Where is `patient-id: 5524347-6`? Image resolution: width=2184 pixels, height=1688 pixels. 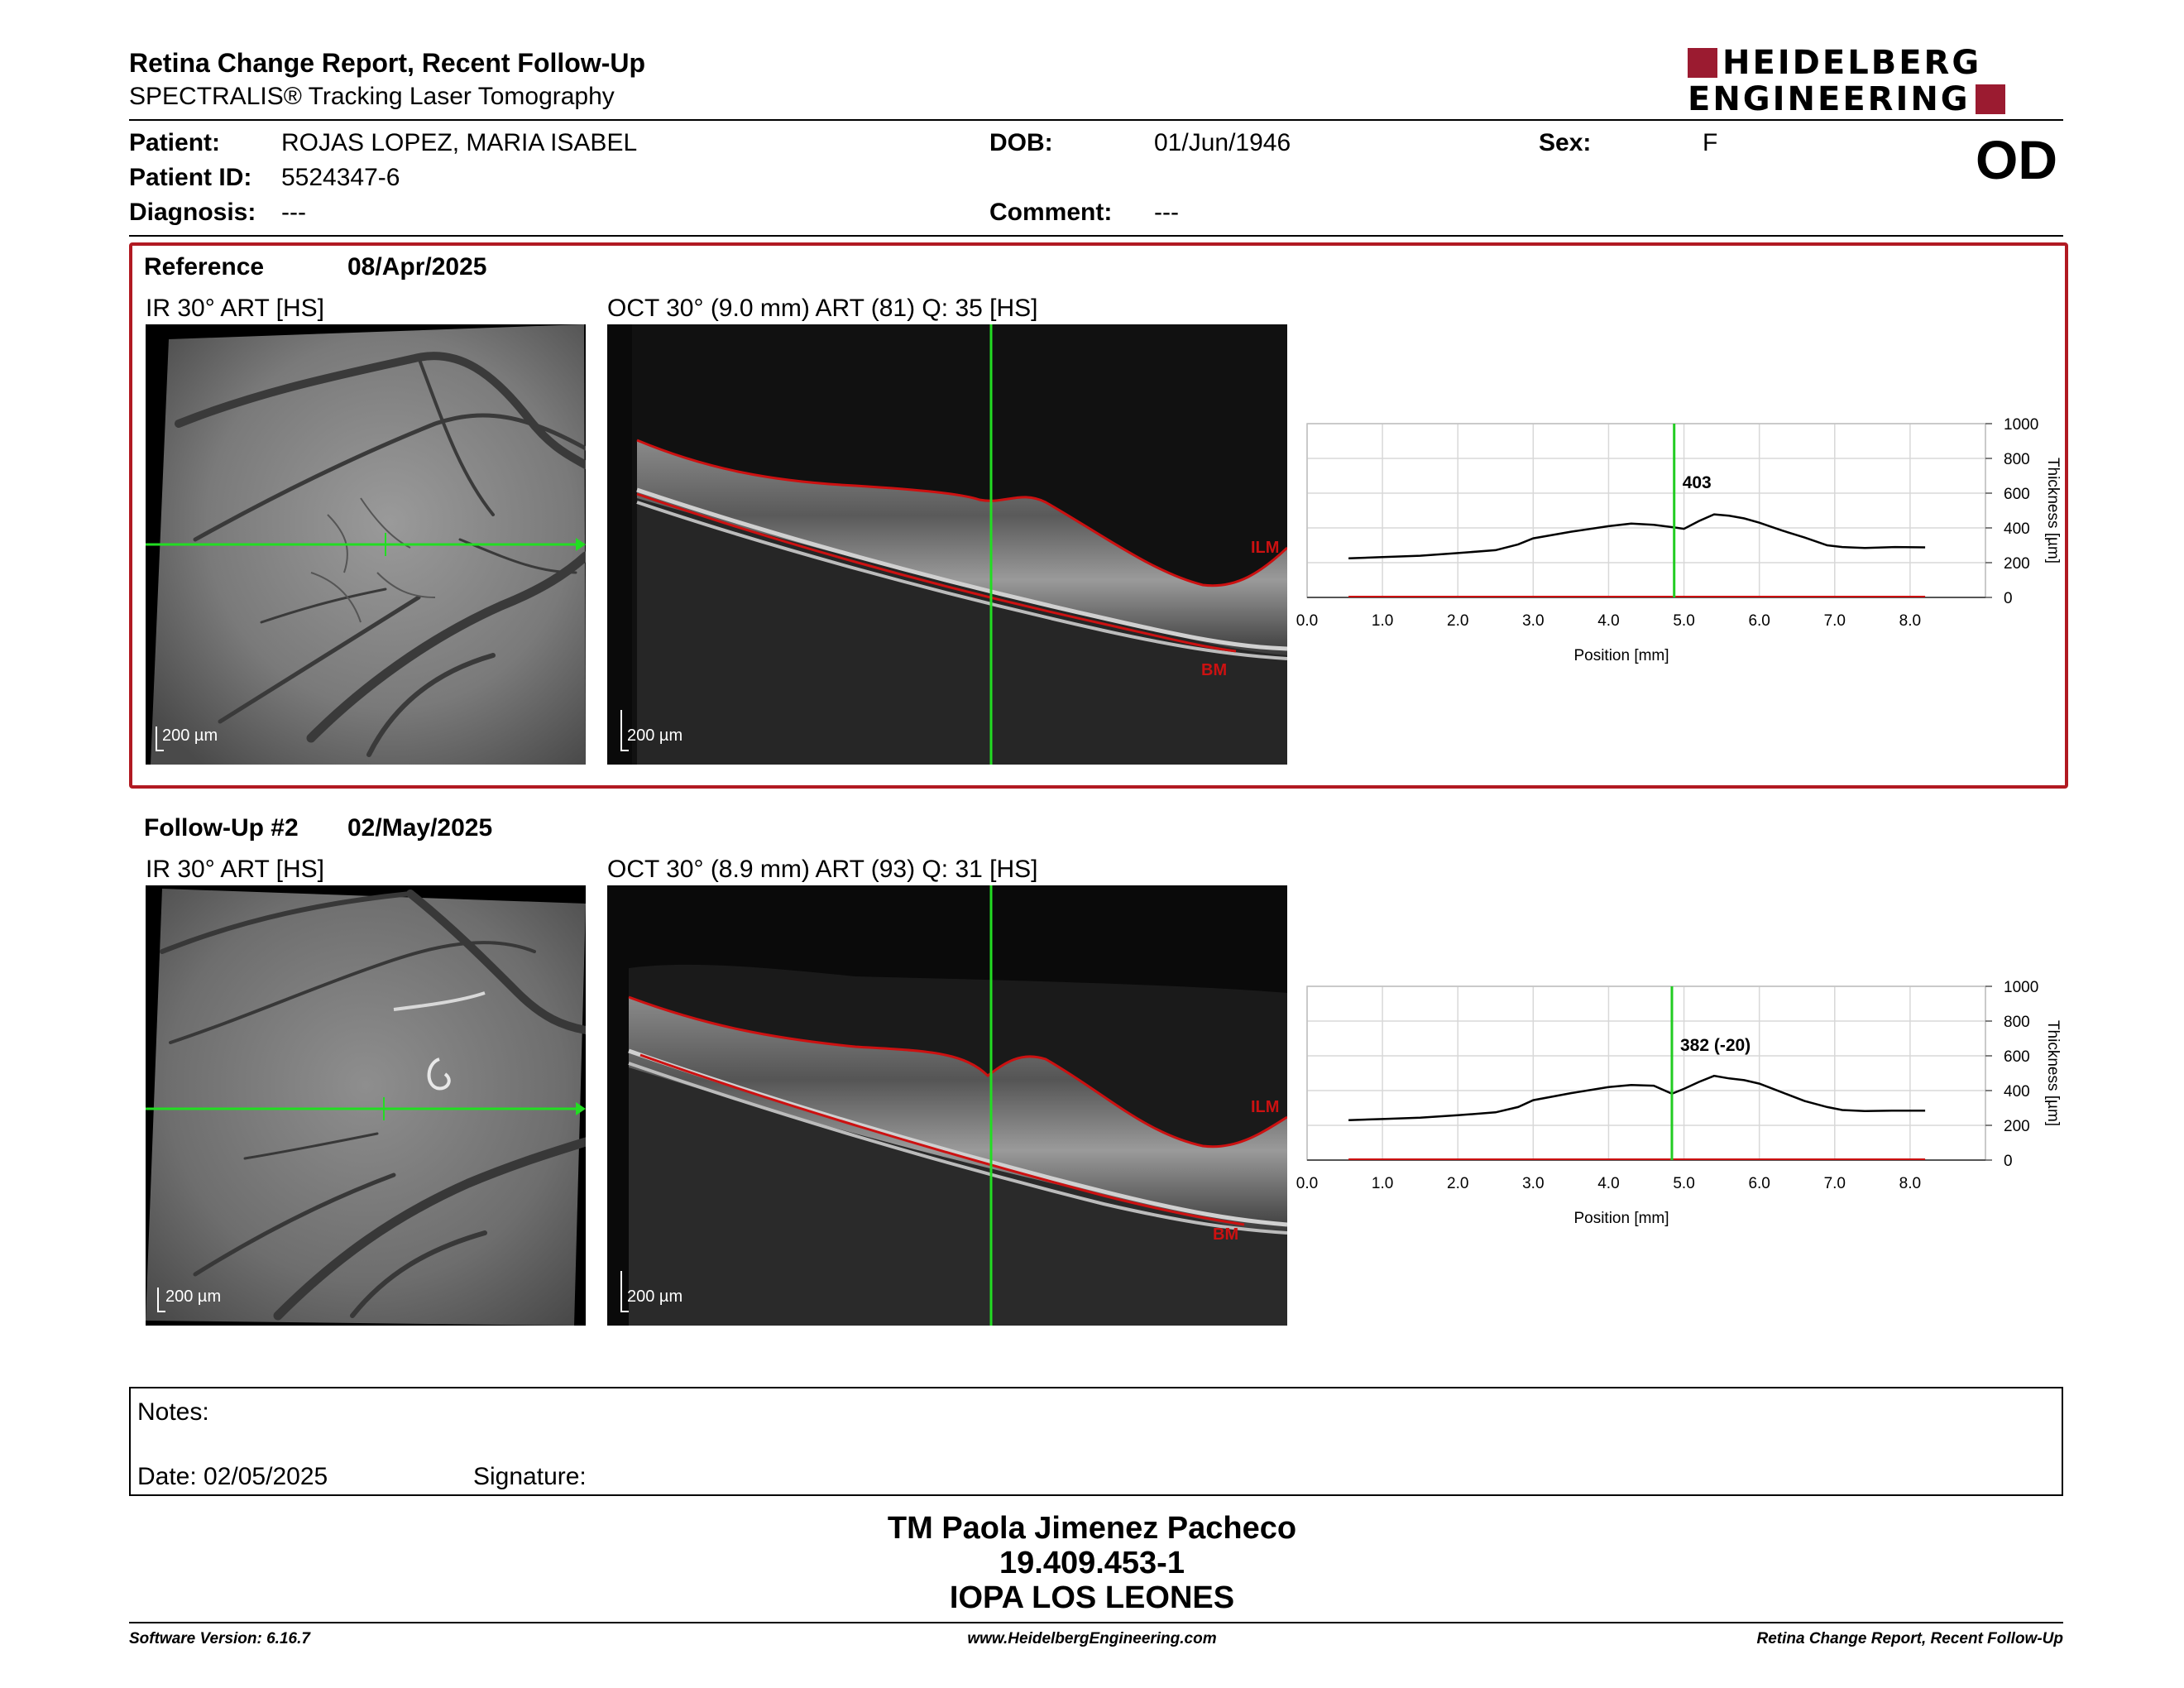
patient-id: 5524347-6 is located at coordinates (340, 177).